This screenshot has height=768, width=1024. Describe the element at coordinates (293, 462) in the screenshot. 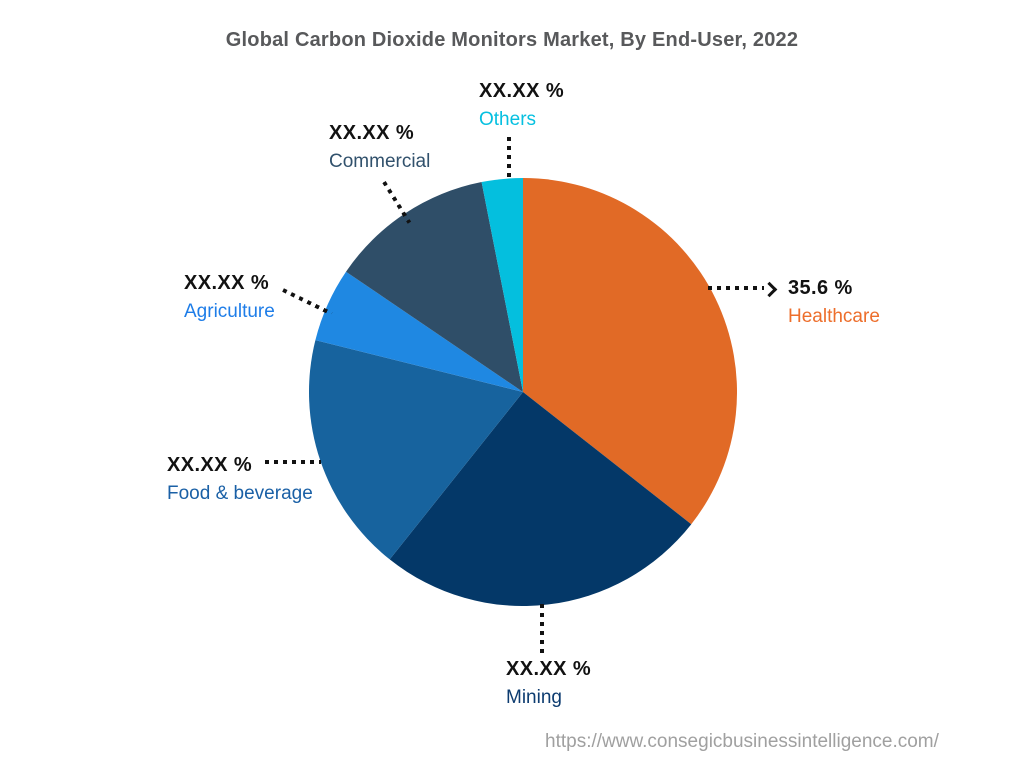

I see `leader-line-food-beverage` at that location.